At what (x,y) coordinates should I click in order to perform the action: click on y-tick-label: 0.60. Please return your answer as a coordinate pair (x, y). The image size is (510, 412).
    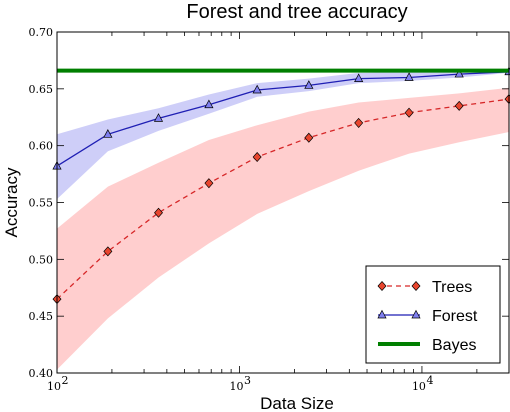
    Looking at the image, I should click on (41, 146).